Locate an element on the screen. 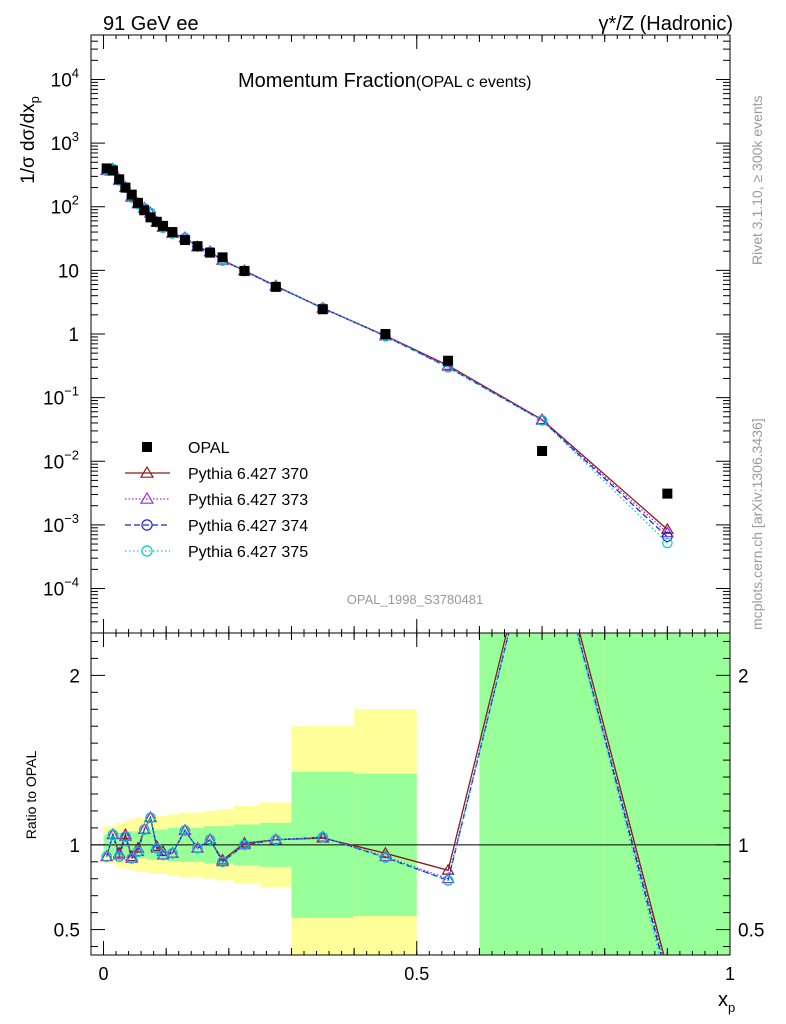  legend-label-opal: OPAL is located at coordinates (209, 448).